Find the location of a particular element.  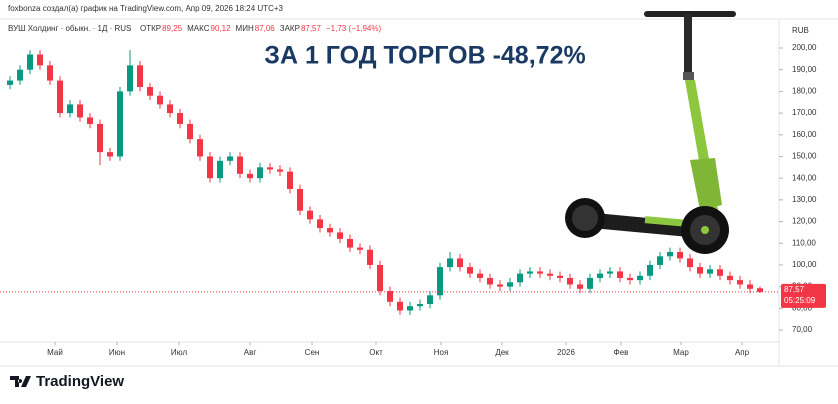

y-tick-label: 70,00 is located at coordinates (802, 329).